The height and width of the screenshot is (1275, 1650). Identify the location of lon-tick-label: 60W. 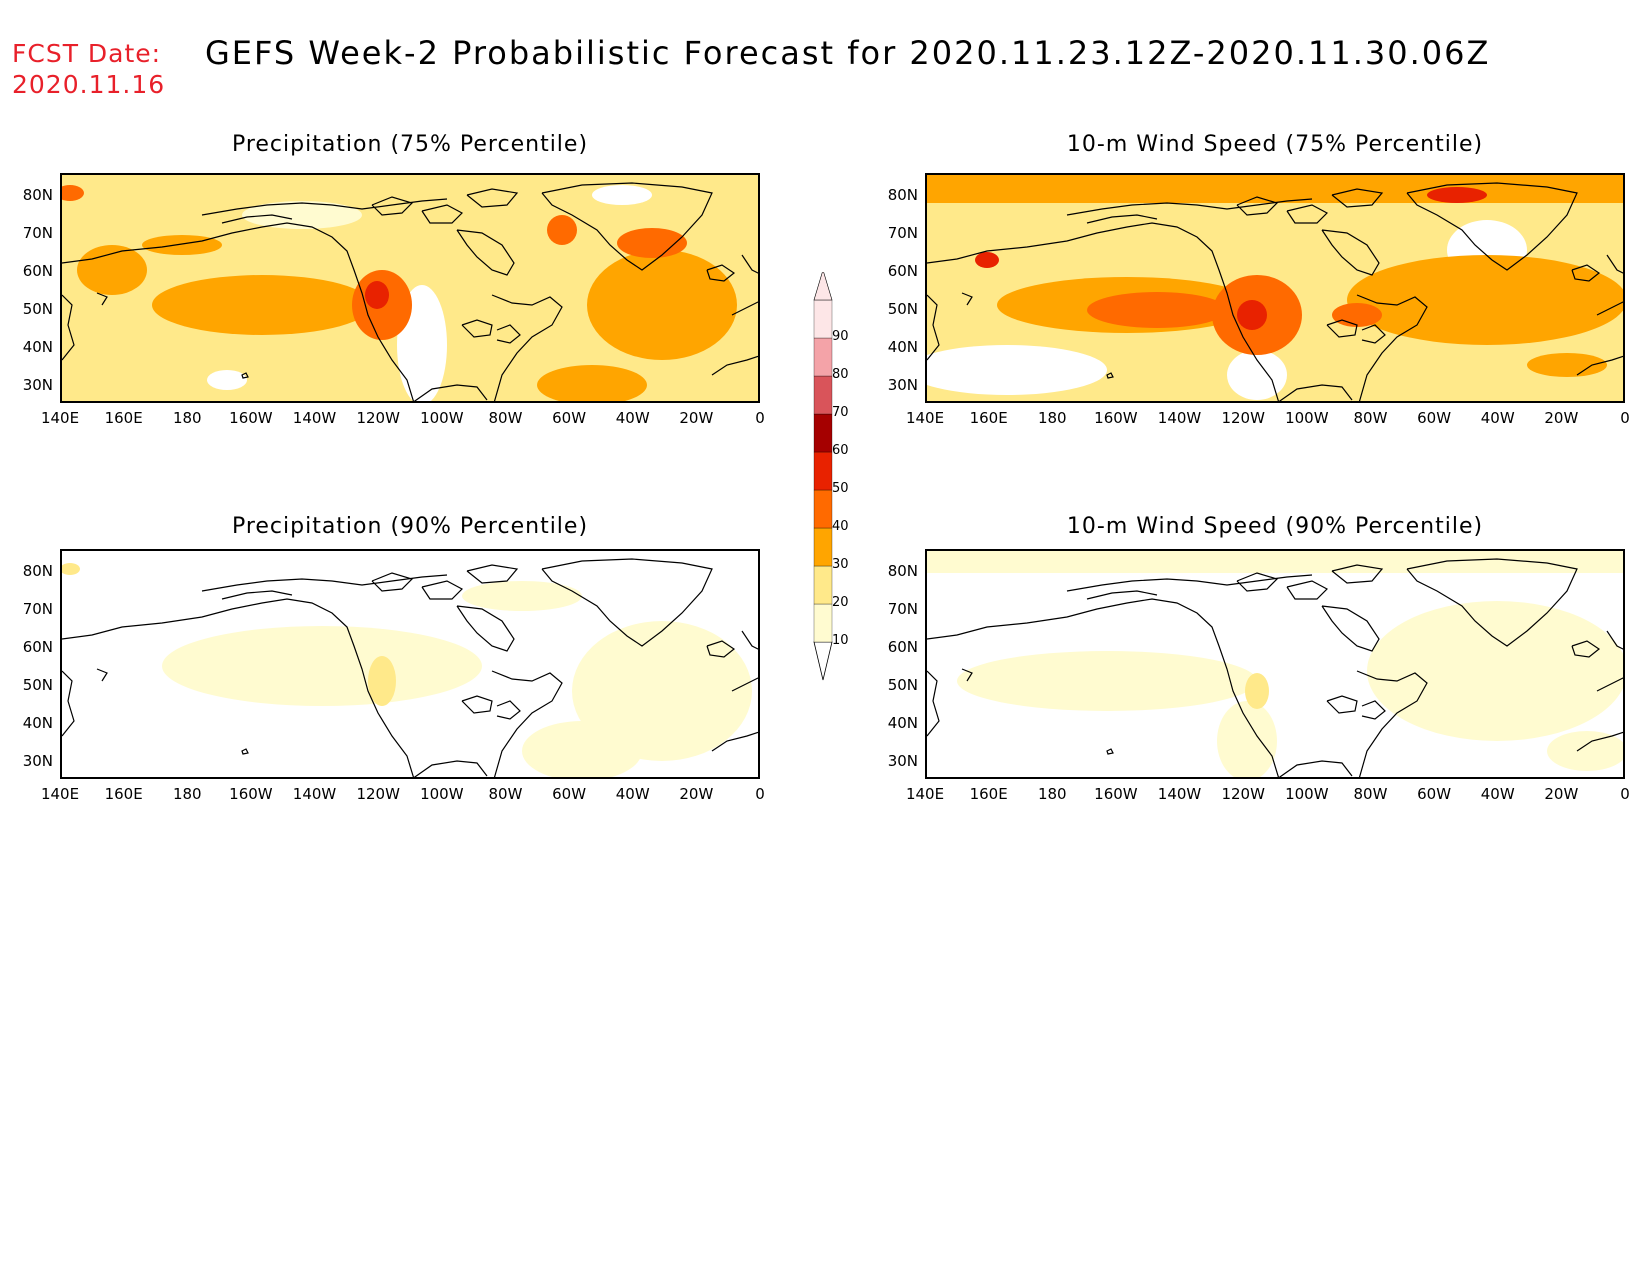
(1434, 794).